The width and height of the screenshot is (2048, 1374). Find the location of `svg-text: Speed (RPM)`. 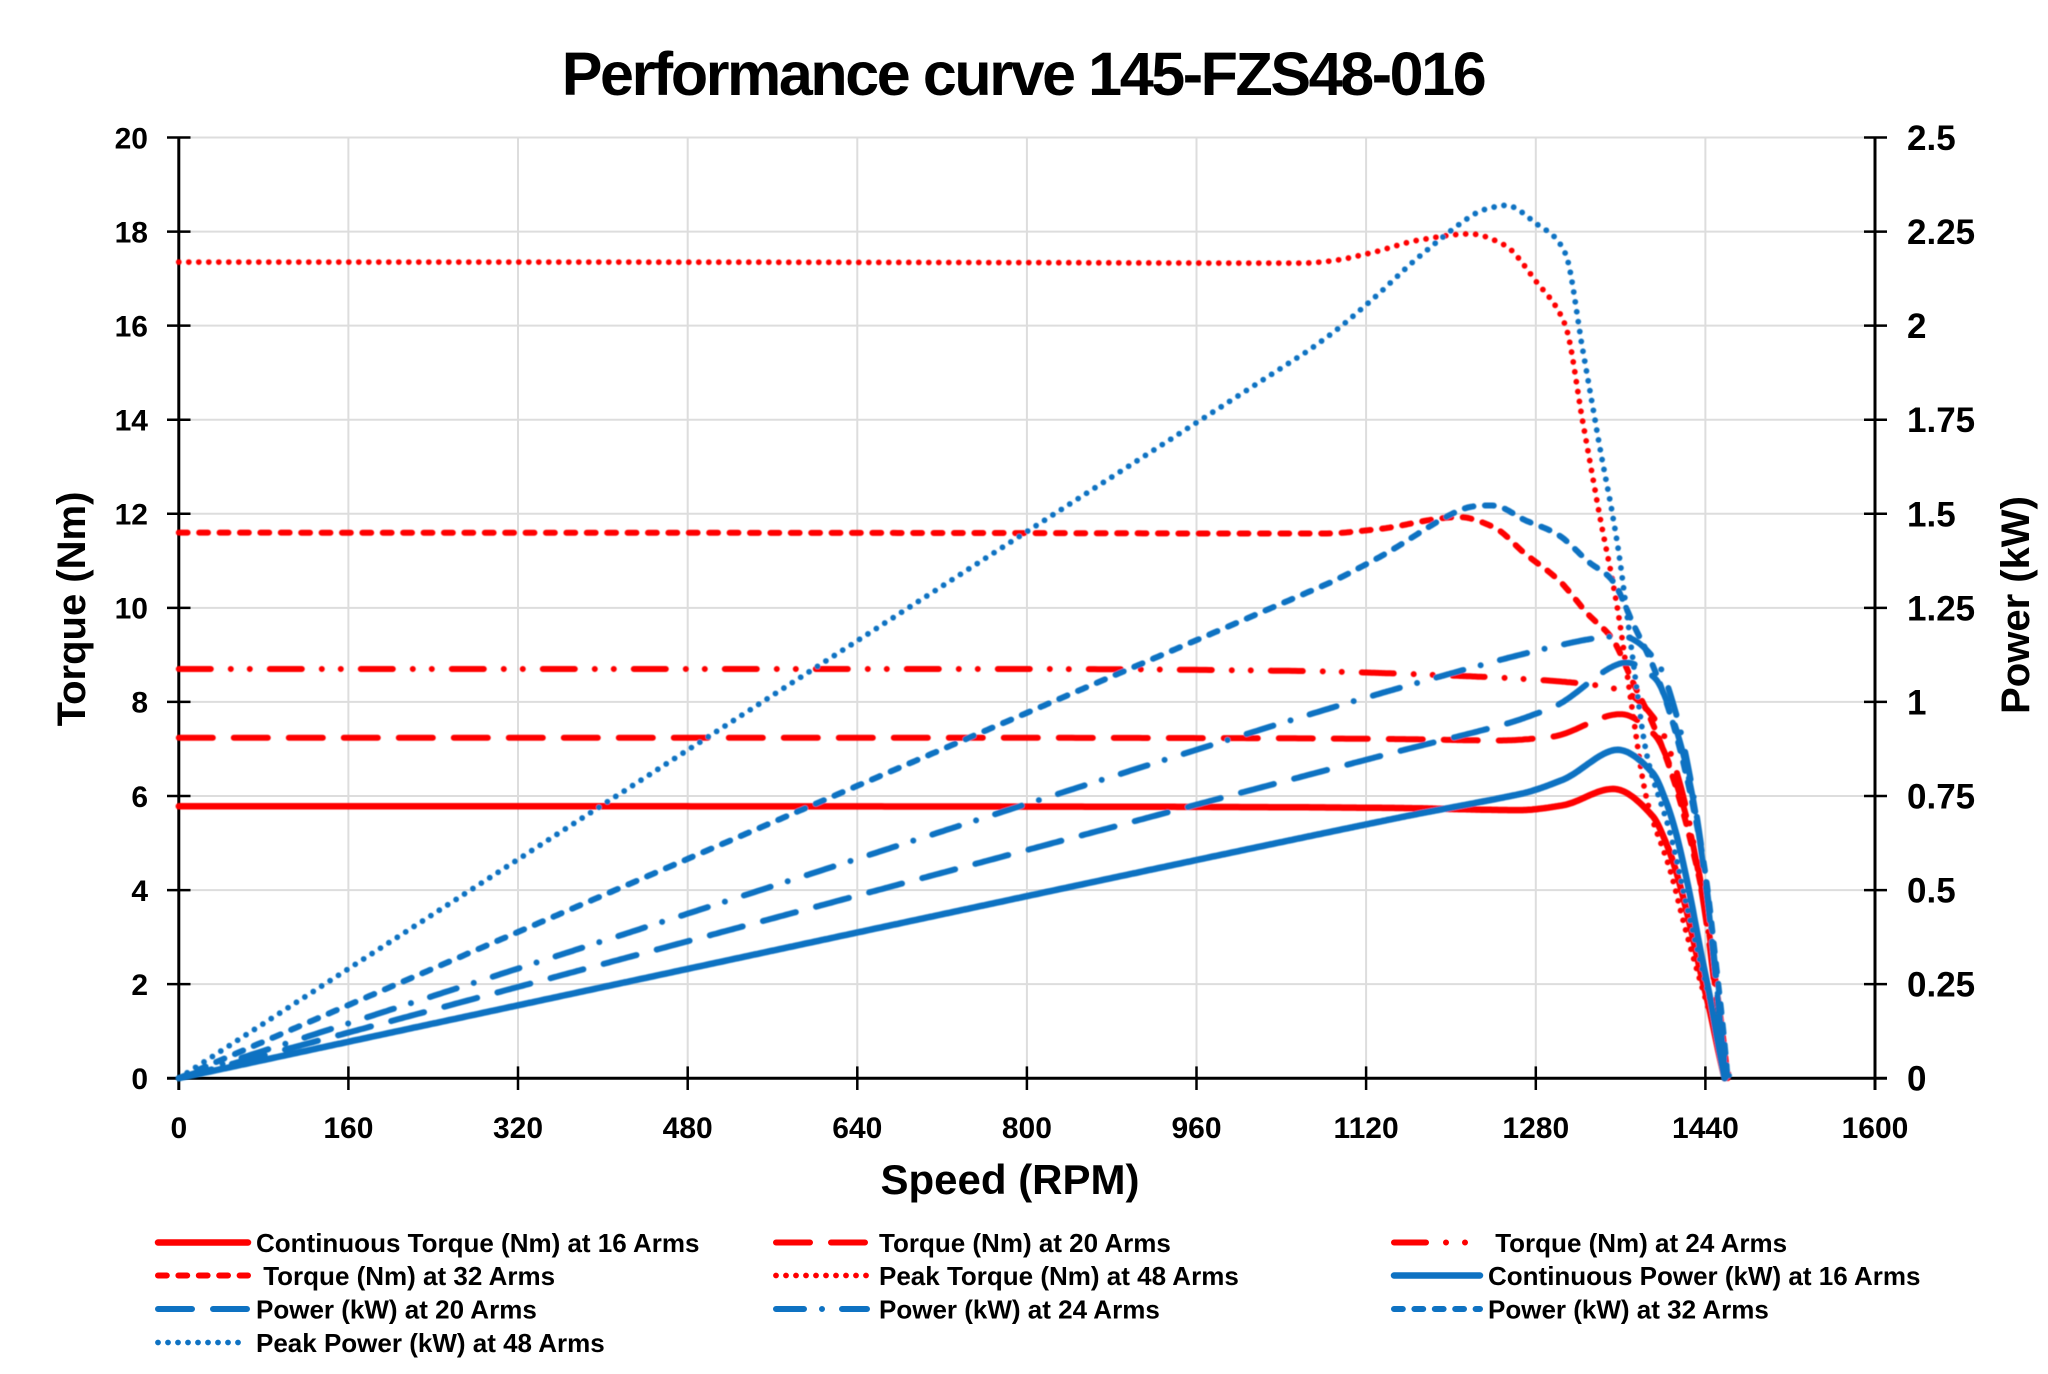

svg-text: Speed (RPM) is located at coordinates (1009, 1179).